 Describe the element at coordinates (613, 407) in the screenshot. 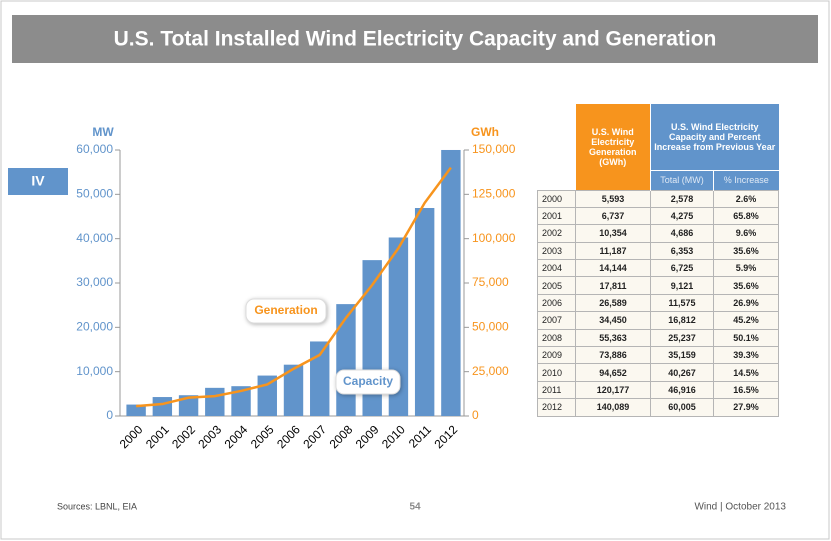

I see `table-cell: 140,089` at that location.